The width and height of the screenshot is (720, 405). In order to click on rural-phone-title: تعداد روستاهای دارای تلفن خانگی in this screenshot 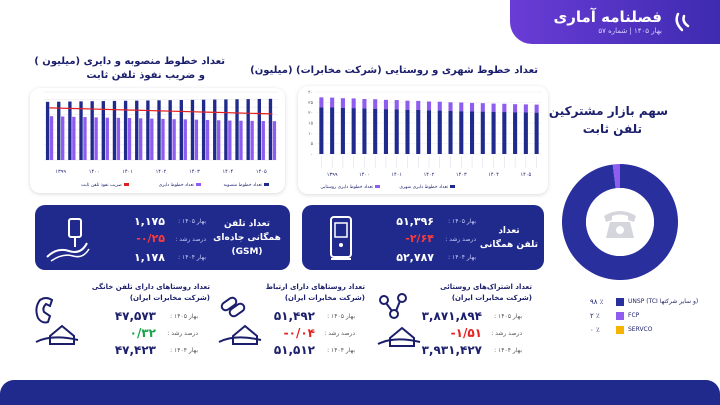, I will do `click(150, 287)`.